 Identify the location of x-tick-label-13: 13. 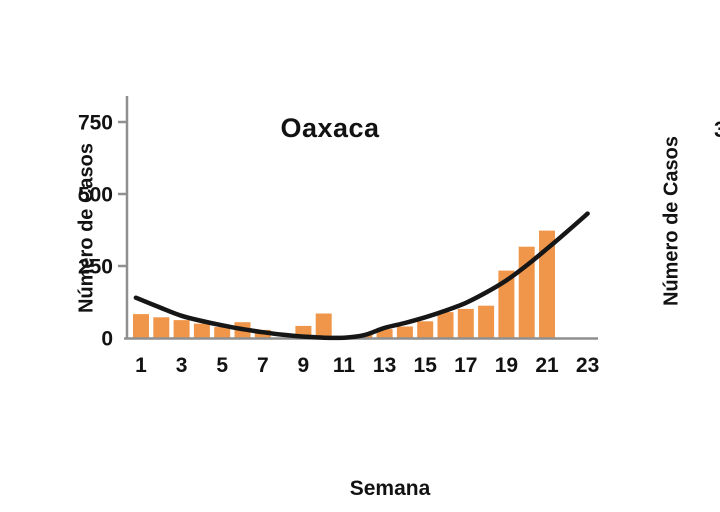
(384, 365).